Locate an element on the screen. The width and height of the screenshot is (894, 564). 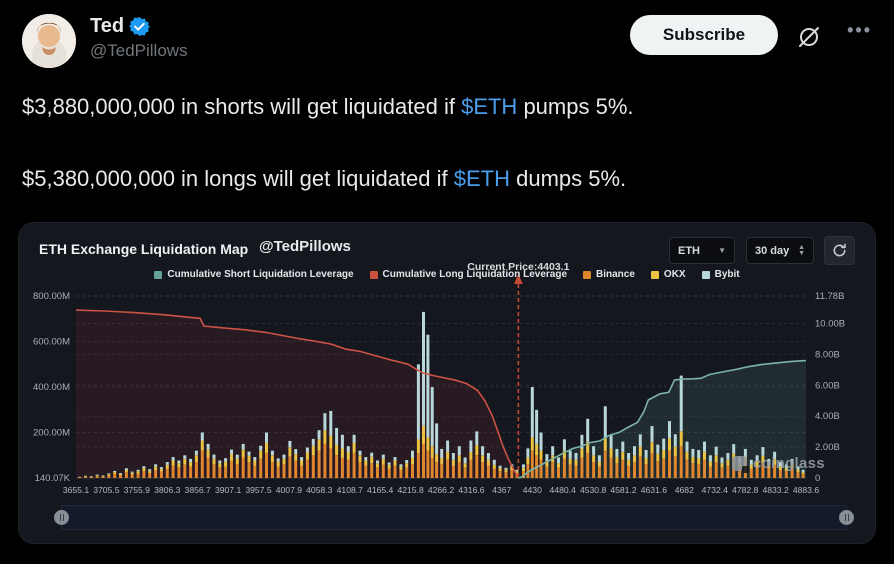
spinner-arrows-icon: ▲ ▼ is located at coordinates (801, 250).